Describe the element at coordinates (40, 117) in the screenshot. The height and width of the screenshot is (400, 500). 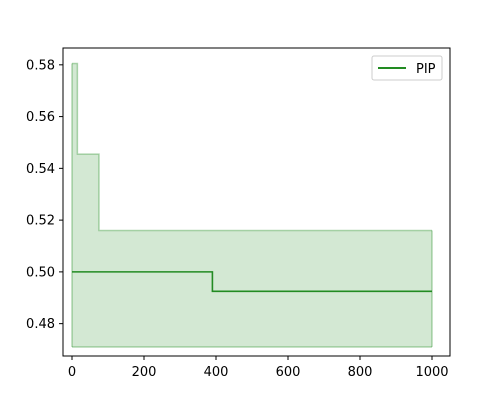
I see `y-tick-label: 0.56` at that location.